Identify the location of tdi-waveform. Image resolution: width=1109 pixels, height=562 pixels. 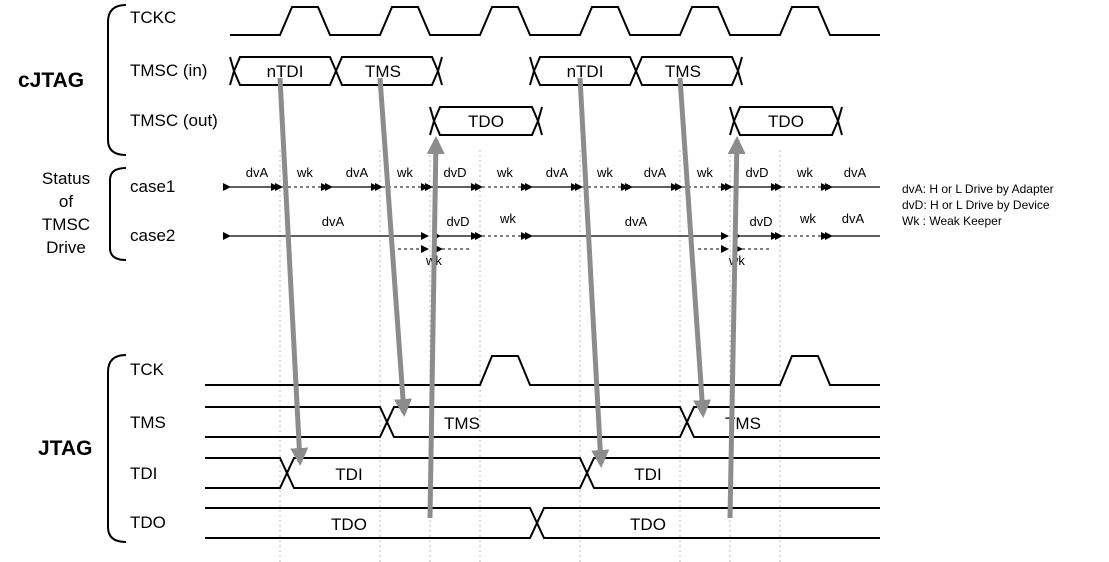
(542, 473).